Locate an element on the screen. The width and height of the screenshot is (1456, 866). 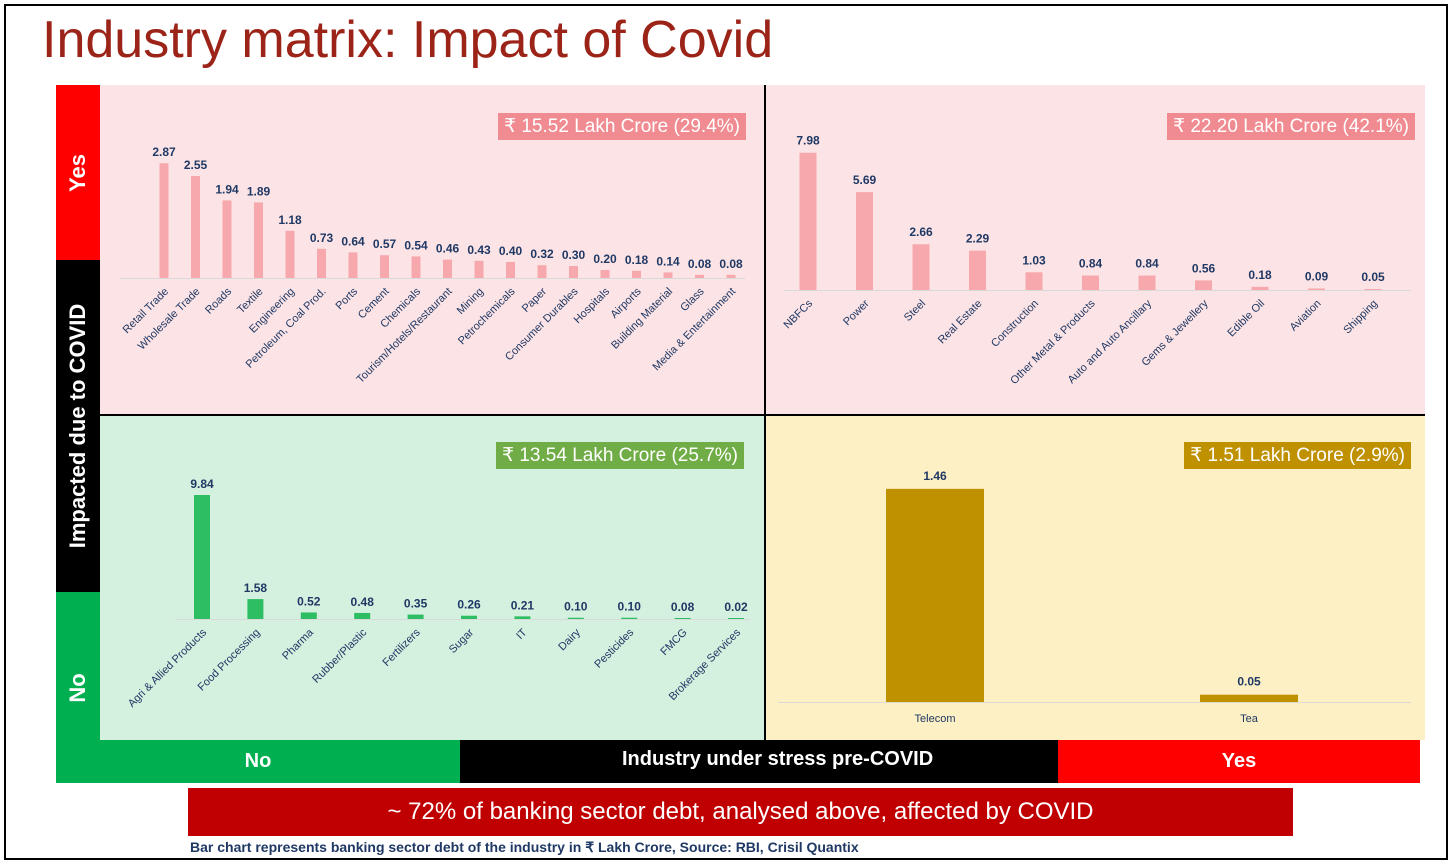
bar-other-metal-and-products is located at coordinates (1090, 282).